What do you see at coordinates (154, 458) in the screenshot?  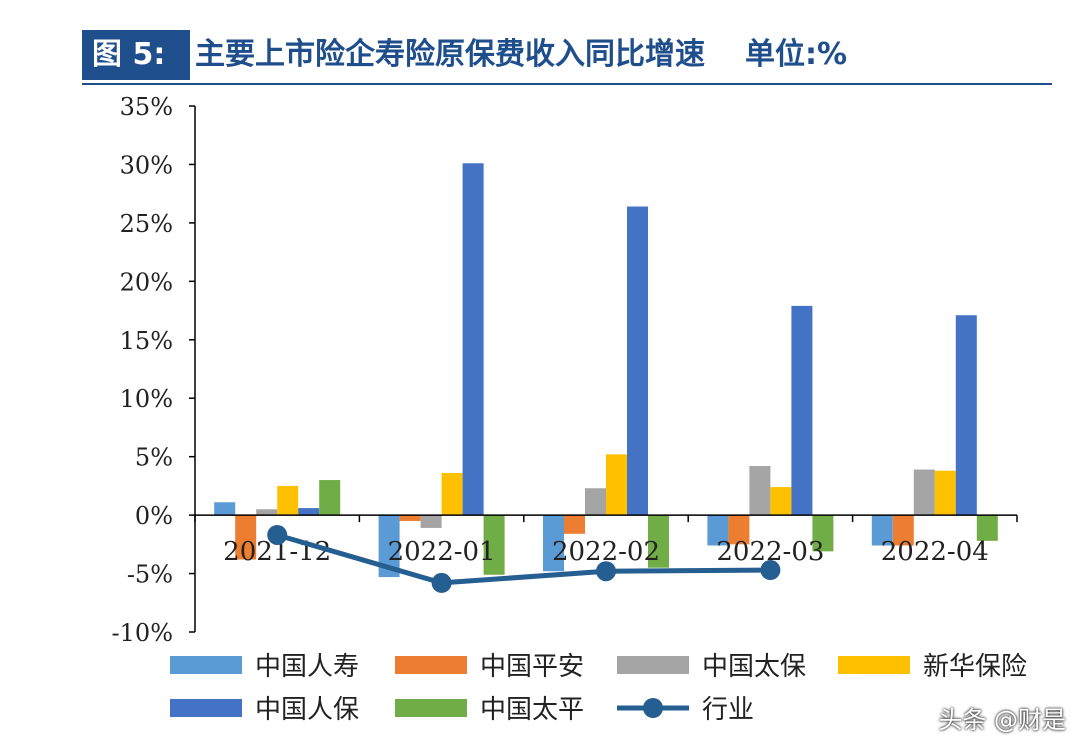 I see `y-tick-label: 5%` at bounding box center [154, 458].